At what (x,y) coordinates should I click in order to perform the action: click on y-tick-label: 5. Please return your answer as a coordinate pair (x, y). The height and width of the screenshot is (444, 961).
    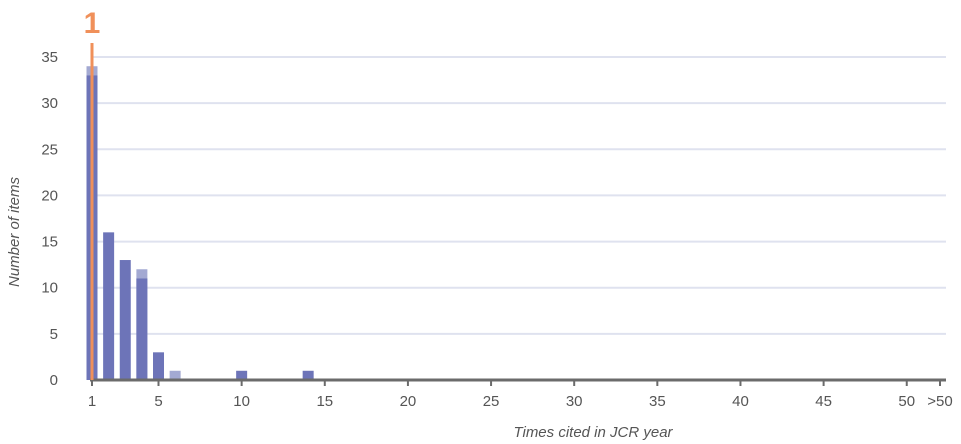
    Looking at the image, I should click on (54, 334).